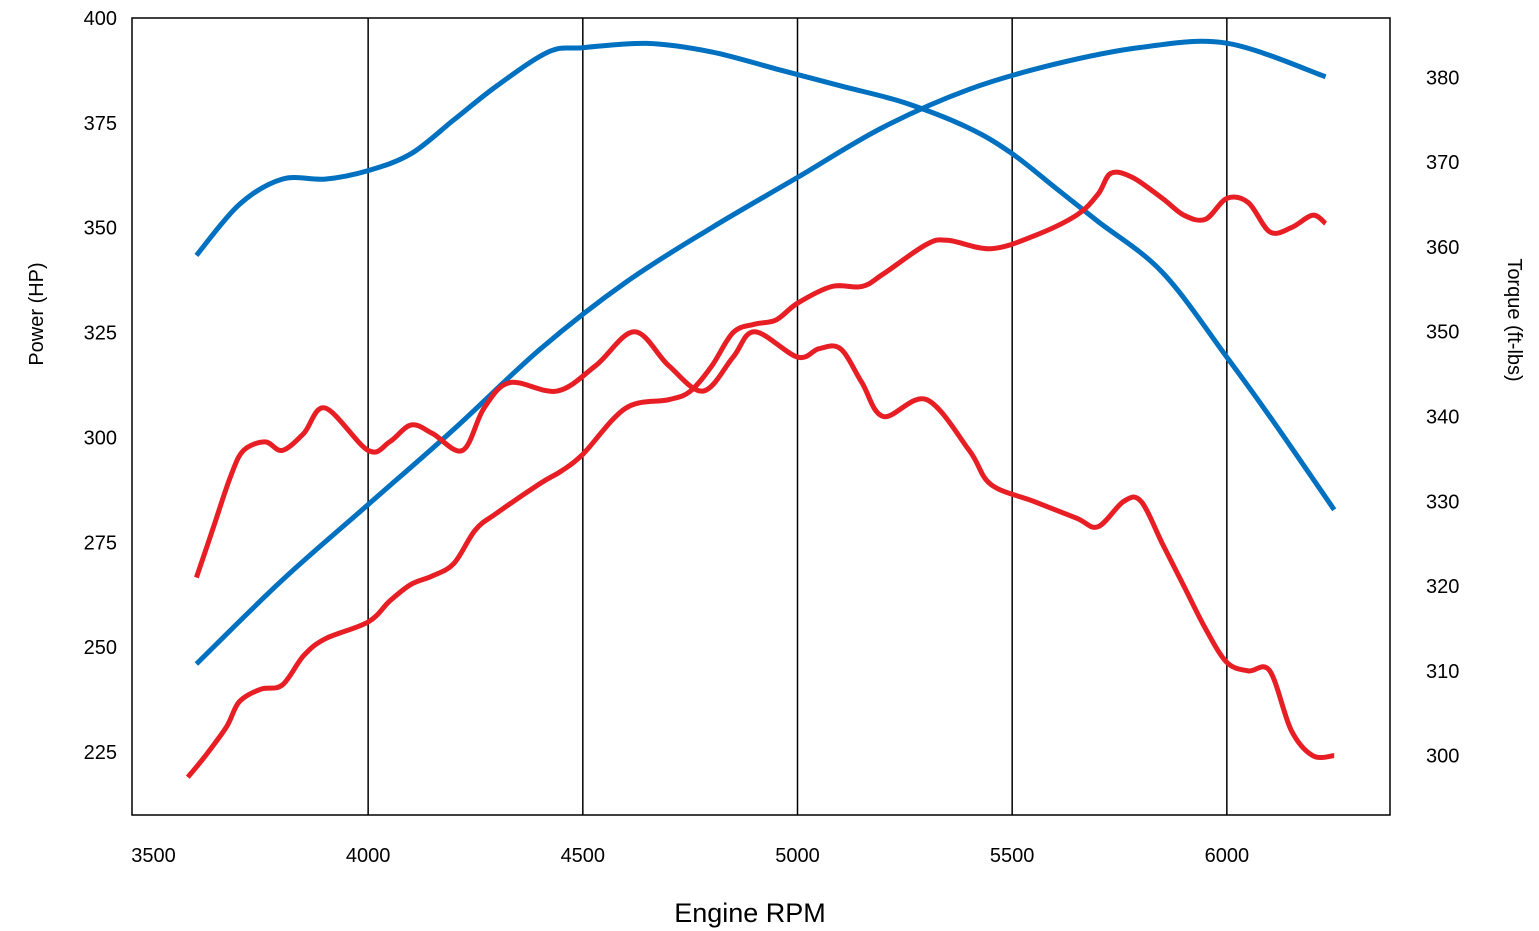 This screenshot has width=1539, height=931. What do you see at coordinates (1012, 856) in the screenshot?
I see `x-tick-label: 5500` at bounding box center [1012, 856].